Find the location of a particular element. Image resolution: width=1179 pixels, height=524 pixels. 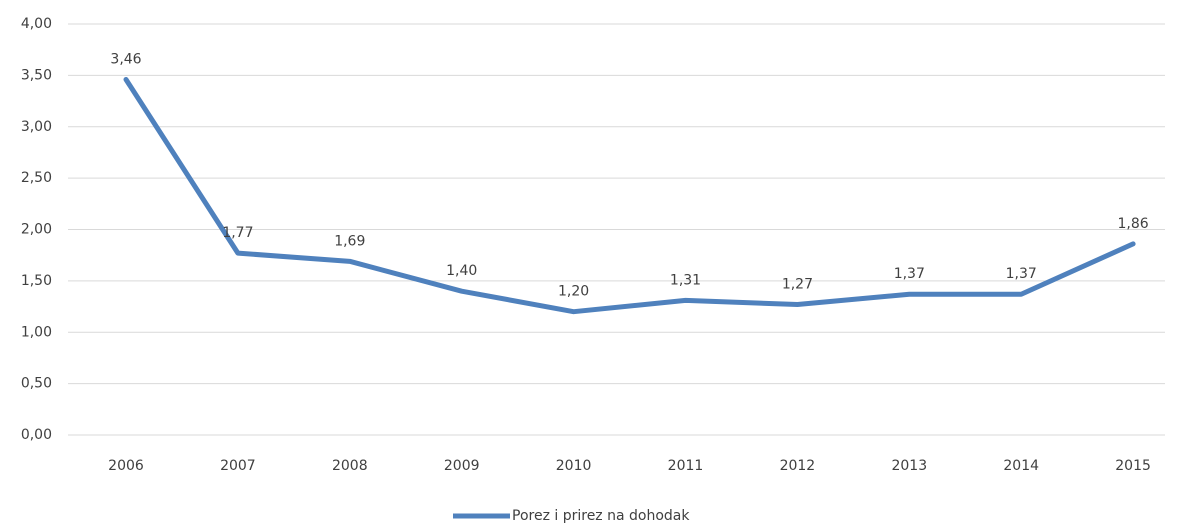

y-tick-label: 3,50 is located at coordinates (36, 75).